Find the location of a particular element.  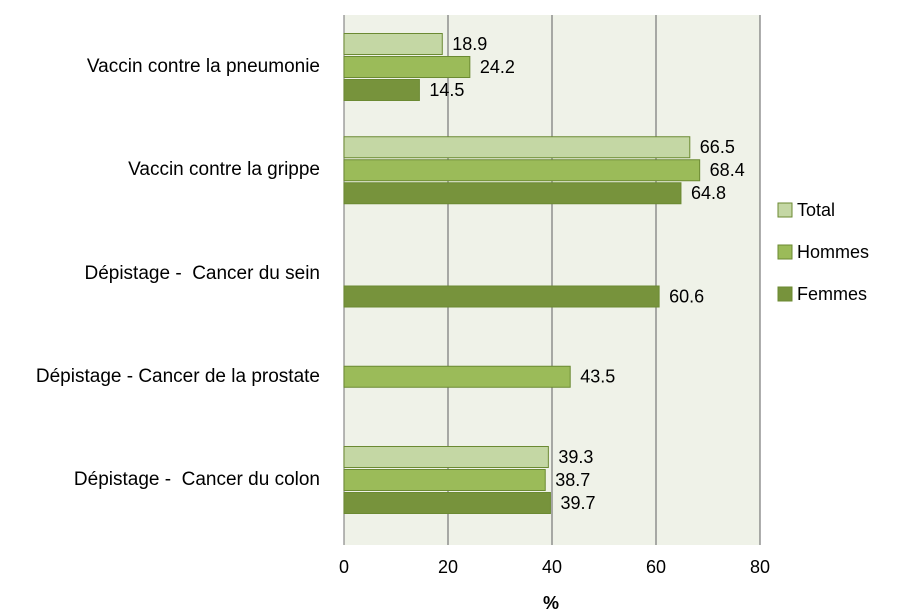

x-axis-label: % is located at coordinates (551, 603).